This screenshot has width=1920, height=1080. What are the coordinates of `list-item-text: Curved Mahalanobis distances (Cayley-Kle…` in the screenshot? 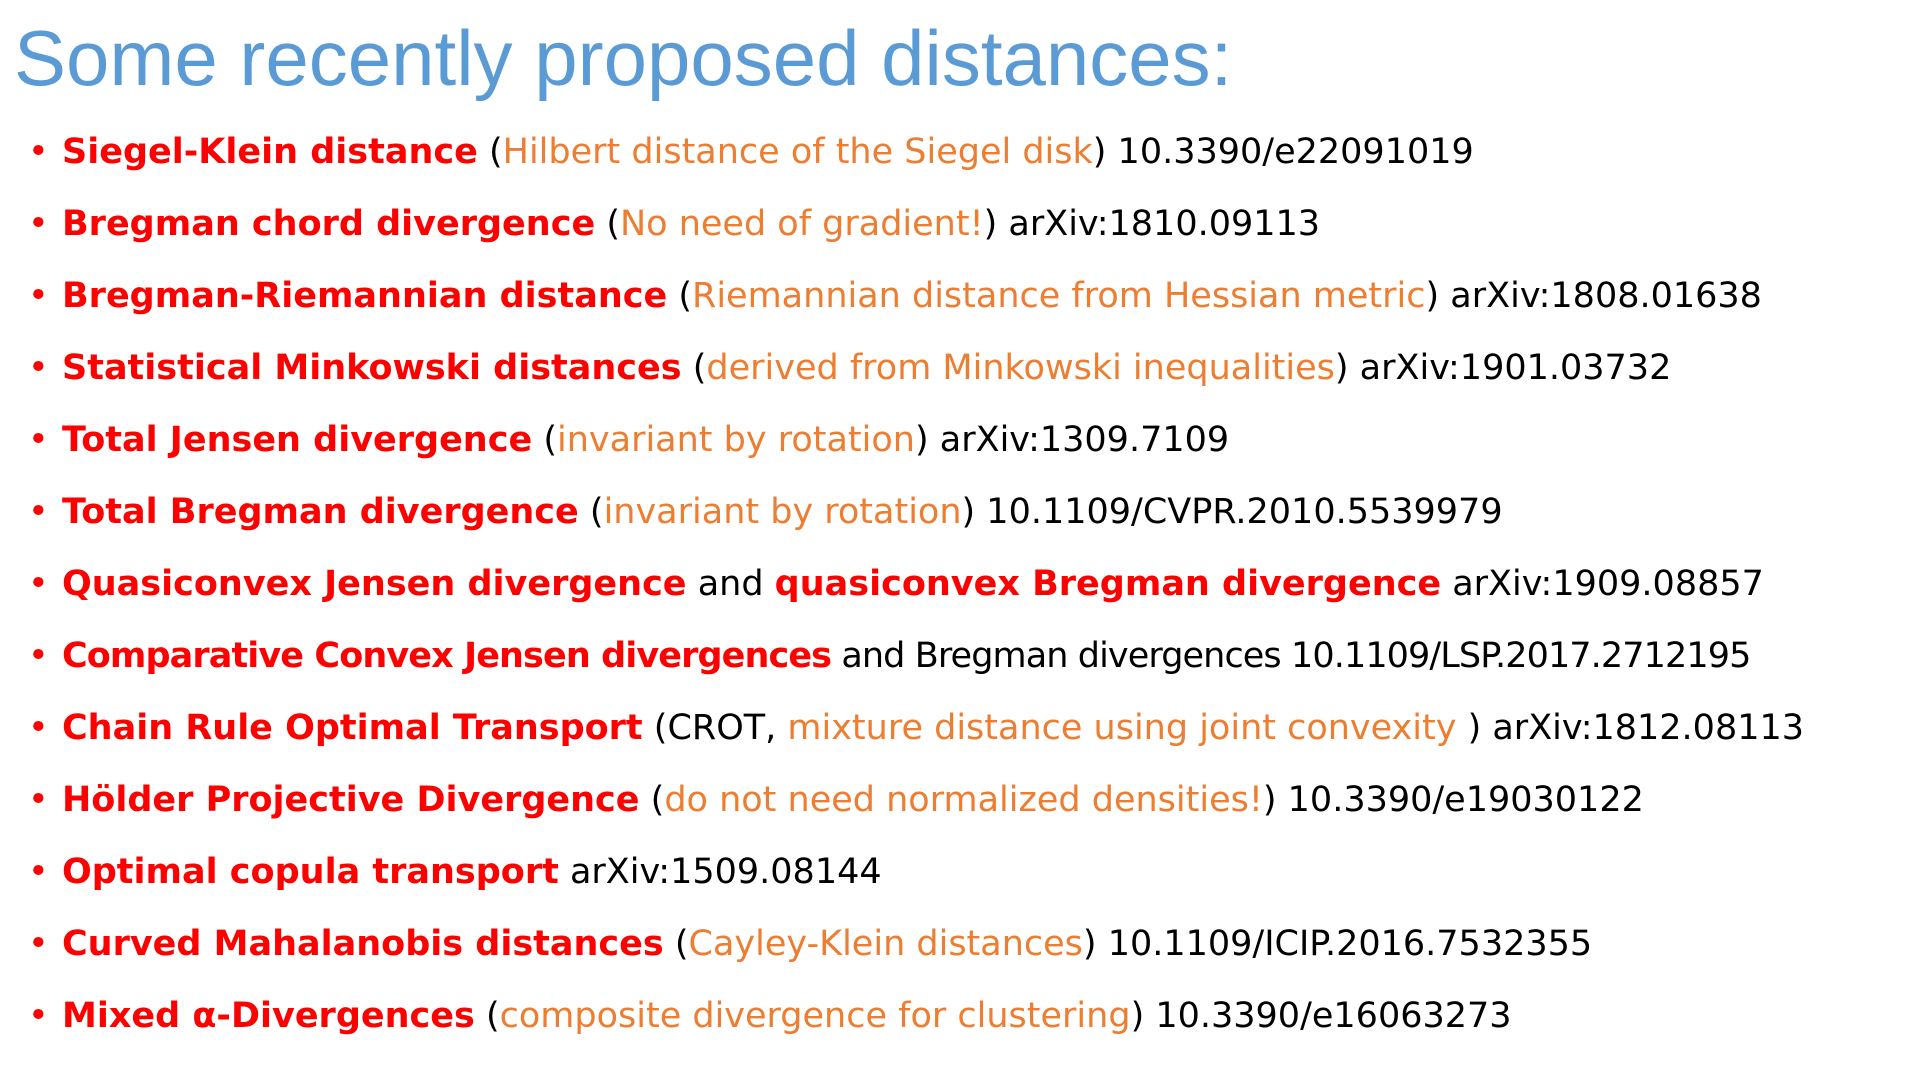 It's located at (827, 944).